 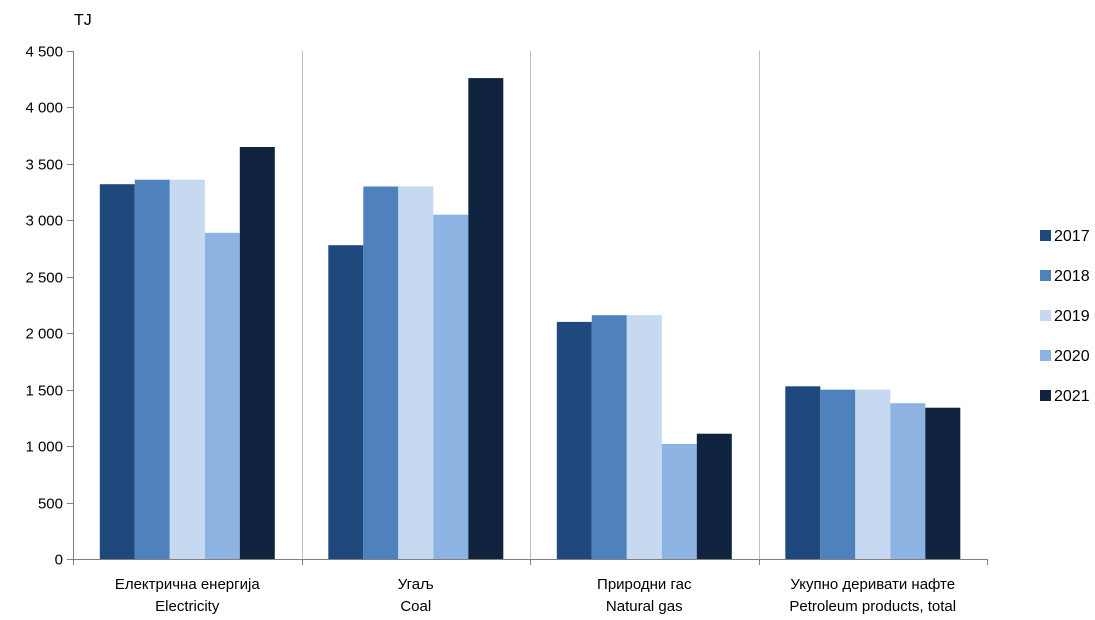 What do you see at coordinates (44, 391) in the screenshot?
I see `y-tick-label: 1 500` at bounding box center [44, 391].